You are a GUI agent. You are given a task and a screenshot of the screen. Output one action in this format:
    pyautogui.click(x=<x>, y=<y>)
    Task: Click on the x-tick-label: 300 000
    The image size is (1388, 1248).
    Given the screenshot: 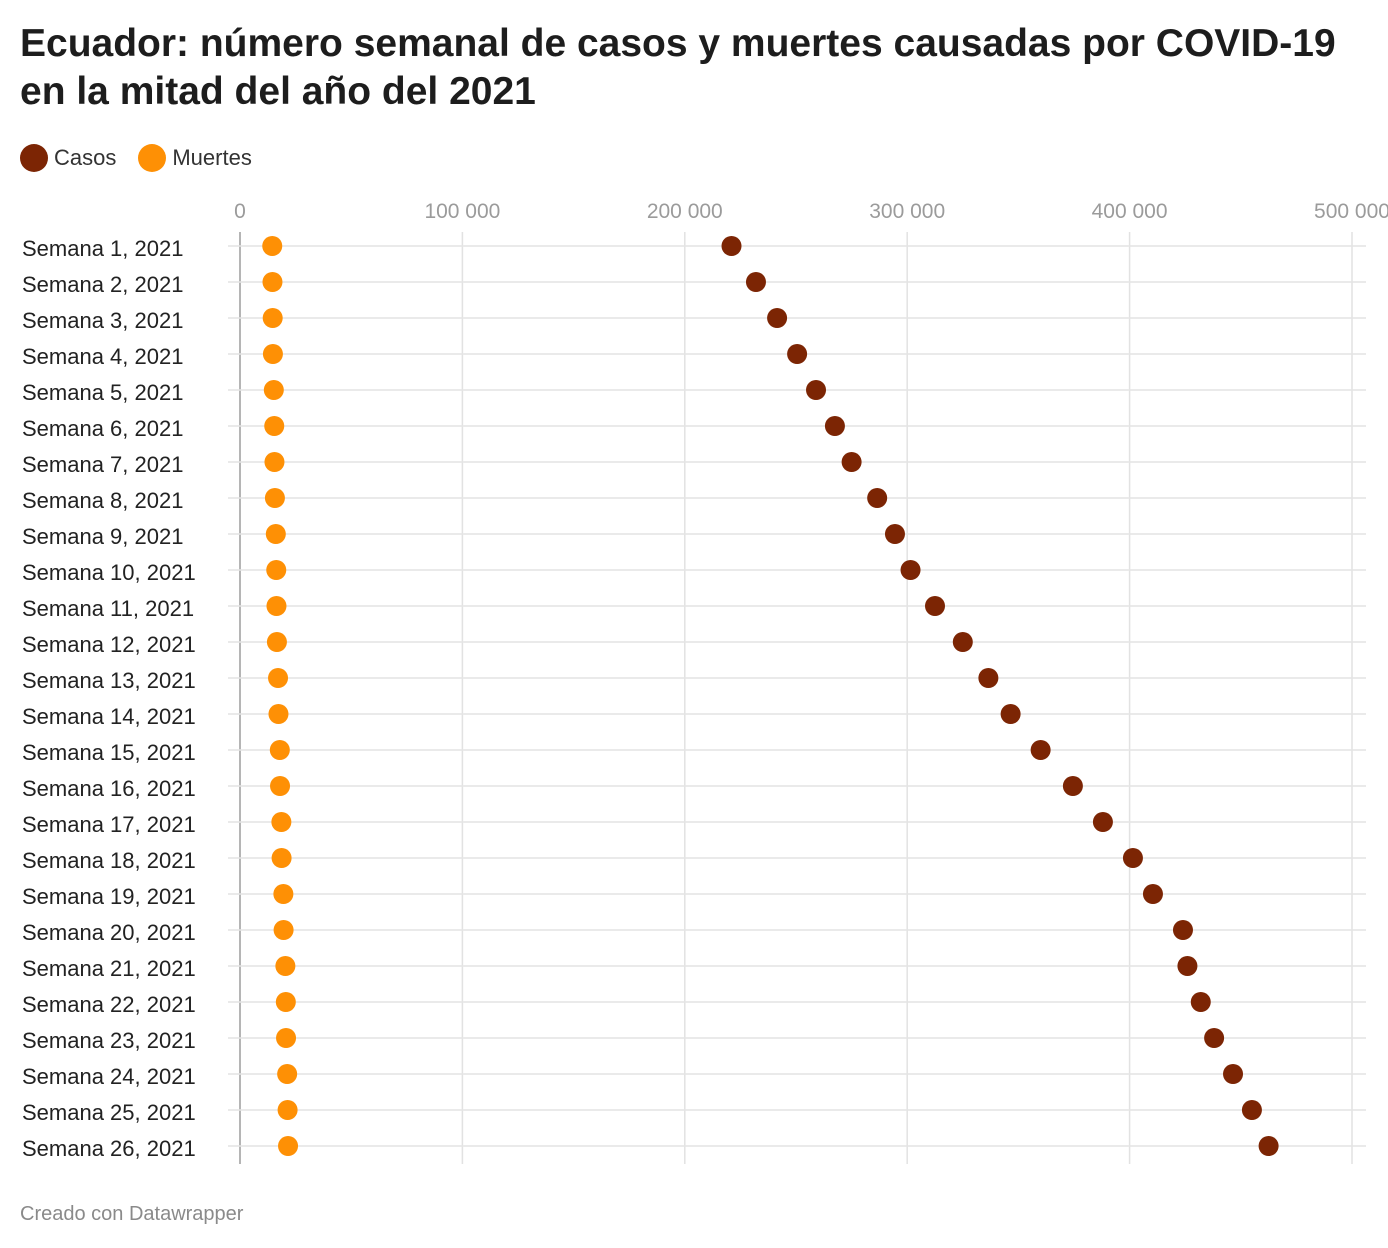 What is the action you would take?
    pyautogui.click(x=907, y=211)
    